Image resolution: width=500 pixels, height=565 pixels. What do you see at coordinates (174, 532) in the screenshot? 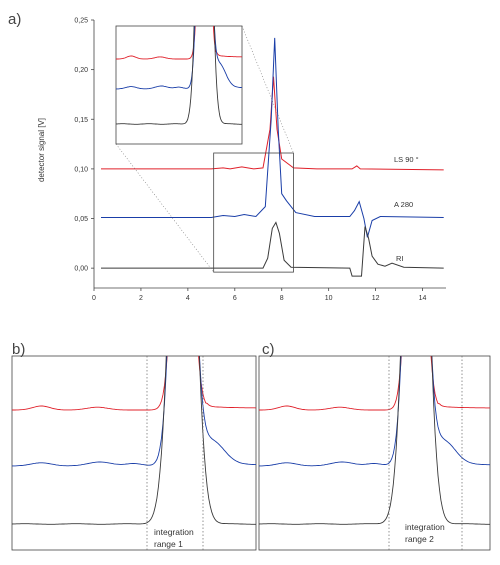
I see `integration-range-1-label-line1: integration` at bounding box center [174, 532].